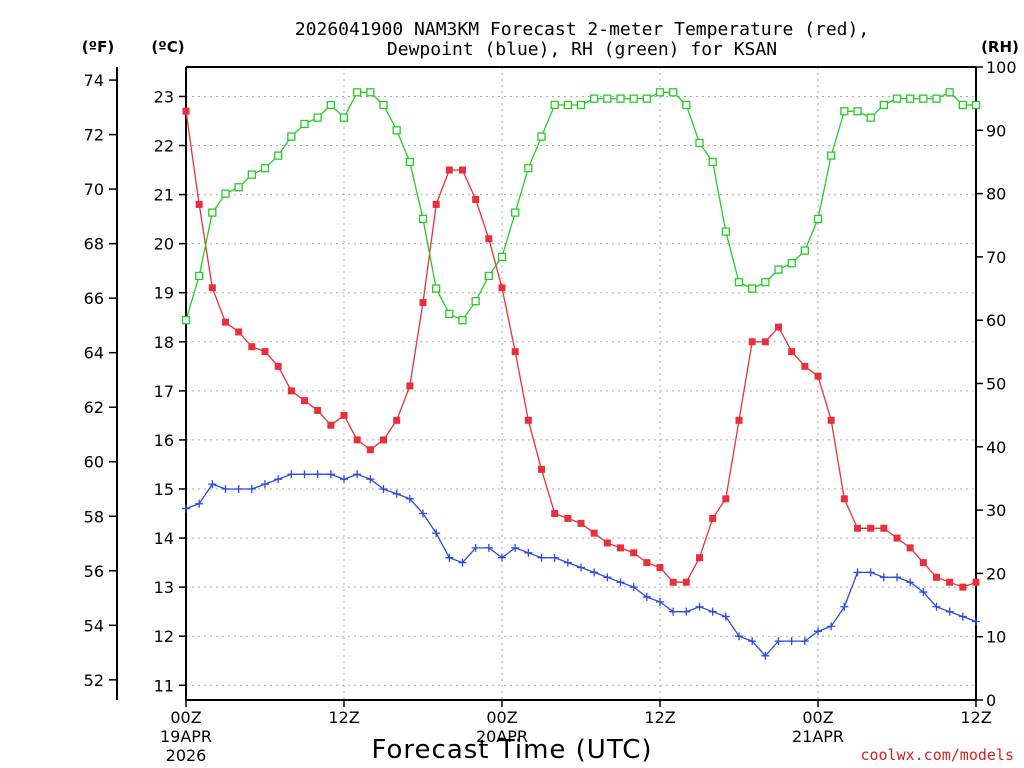  What do you see at coordinates (100, 380) in the screenshot?
I see `fahrenheit-axis: 52 54 56 58 60 62 64 66 68 70 72 74` at bounding box center [100, 380].